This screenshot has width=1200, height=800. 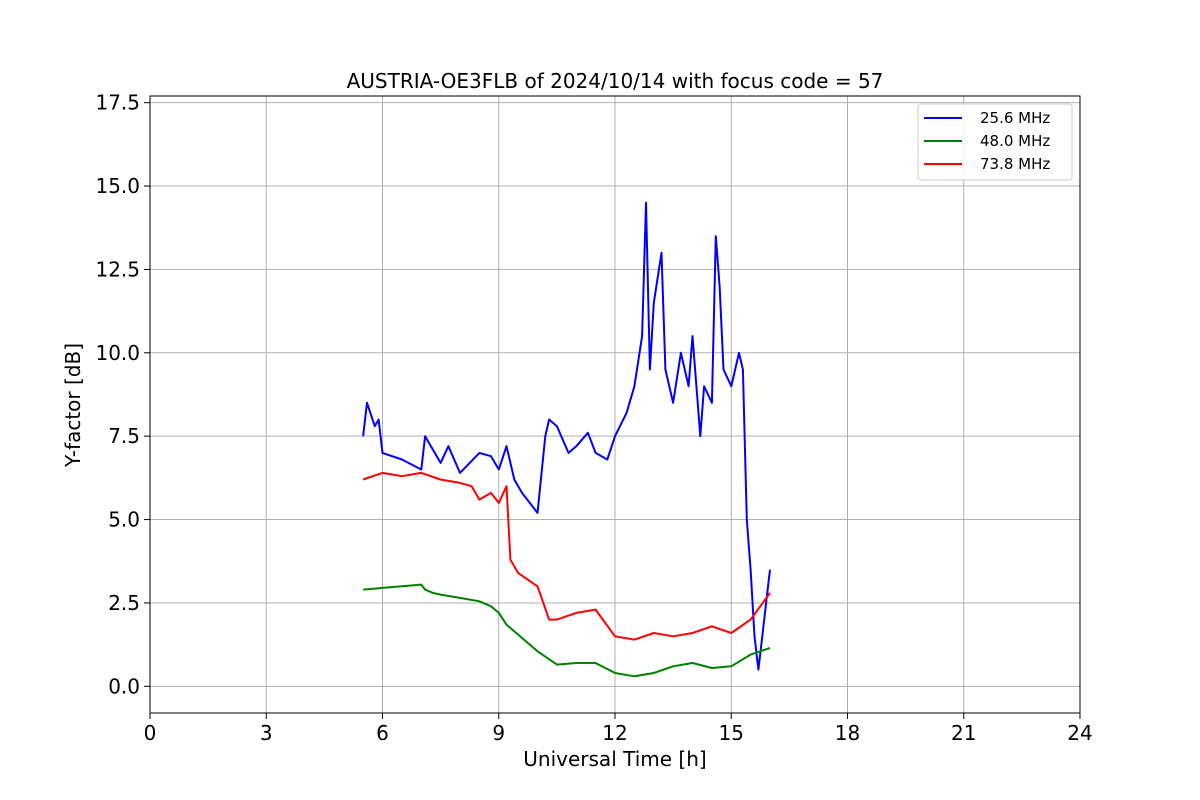 I want to click on y-tick-label: 7.5, so click(x=124, y=436).